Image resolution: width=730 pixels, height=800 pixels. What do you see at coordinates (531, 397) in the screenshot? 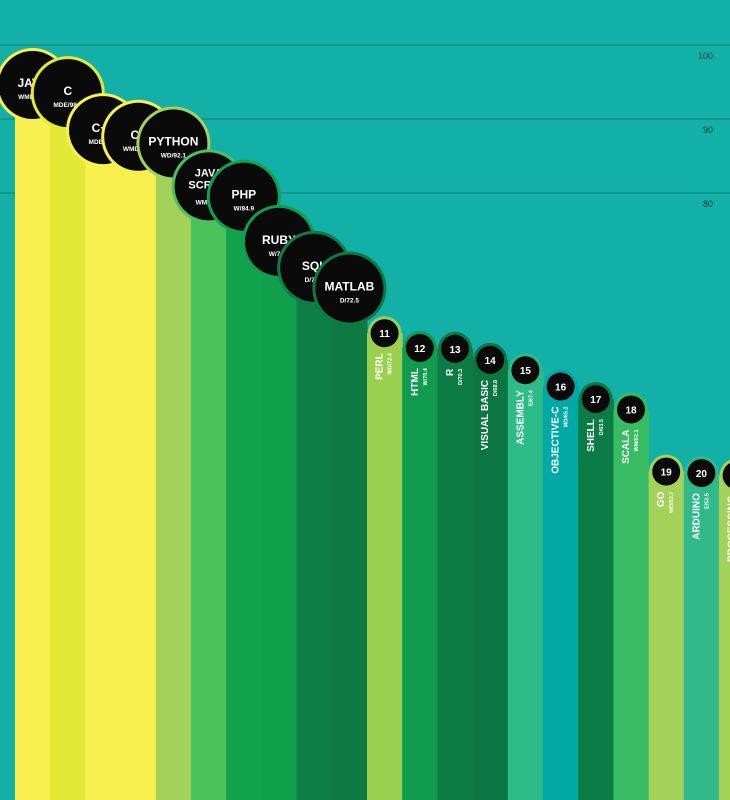
I see `bar-code: E/67.4` at bounding box center [531, 397].